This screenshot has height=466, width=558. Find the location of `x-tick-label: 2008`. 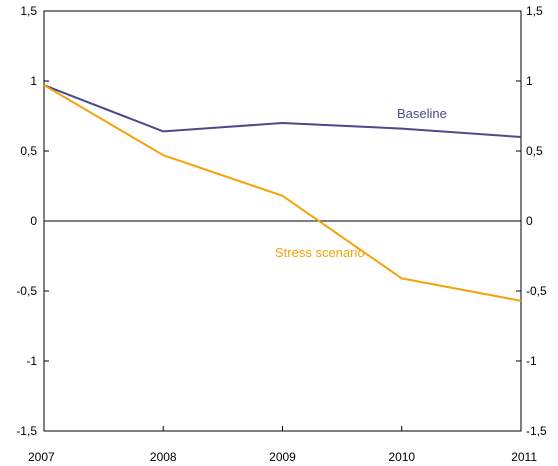

x-tick-label: 2008 is located at coordinates (163, 457).